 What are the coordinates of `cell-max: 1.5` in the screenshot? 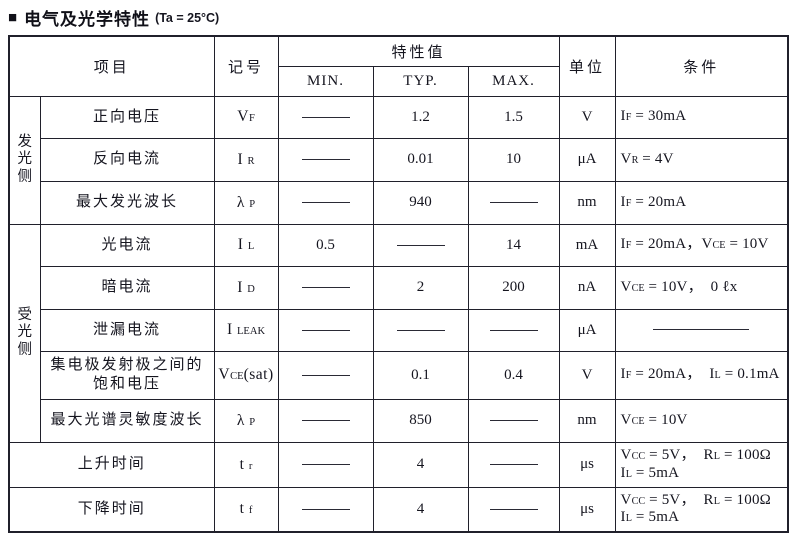 It's located at (513, 117).